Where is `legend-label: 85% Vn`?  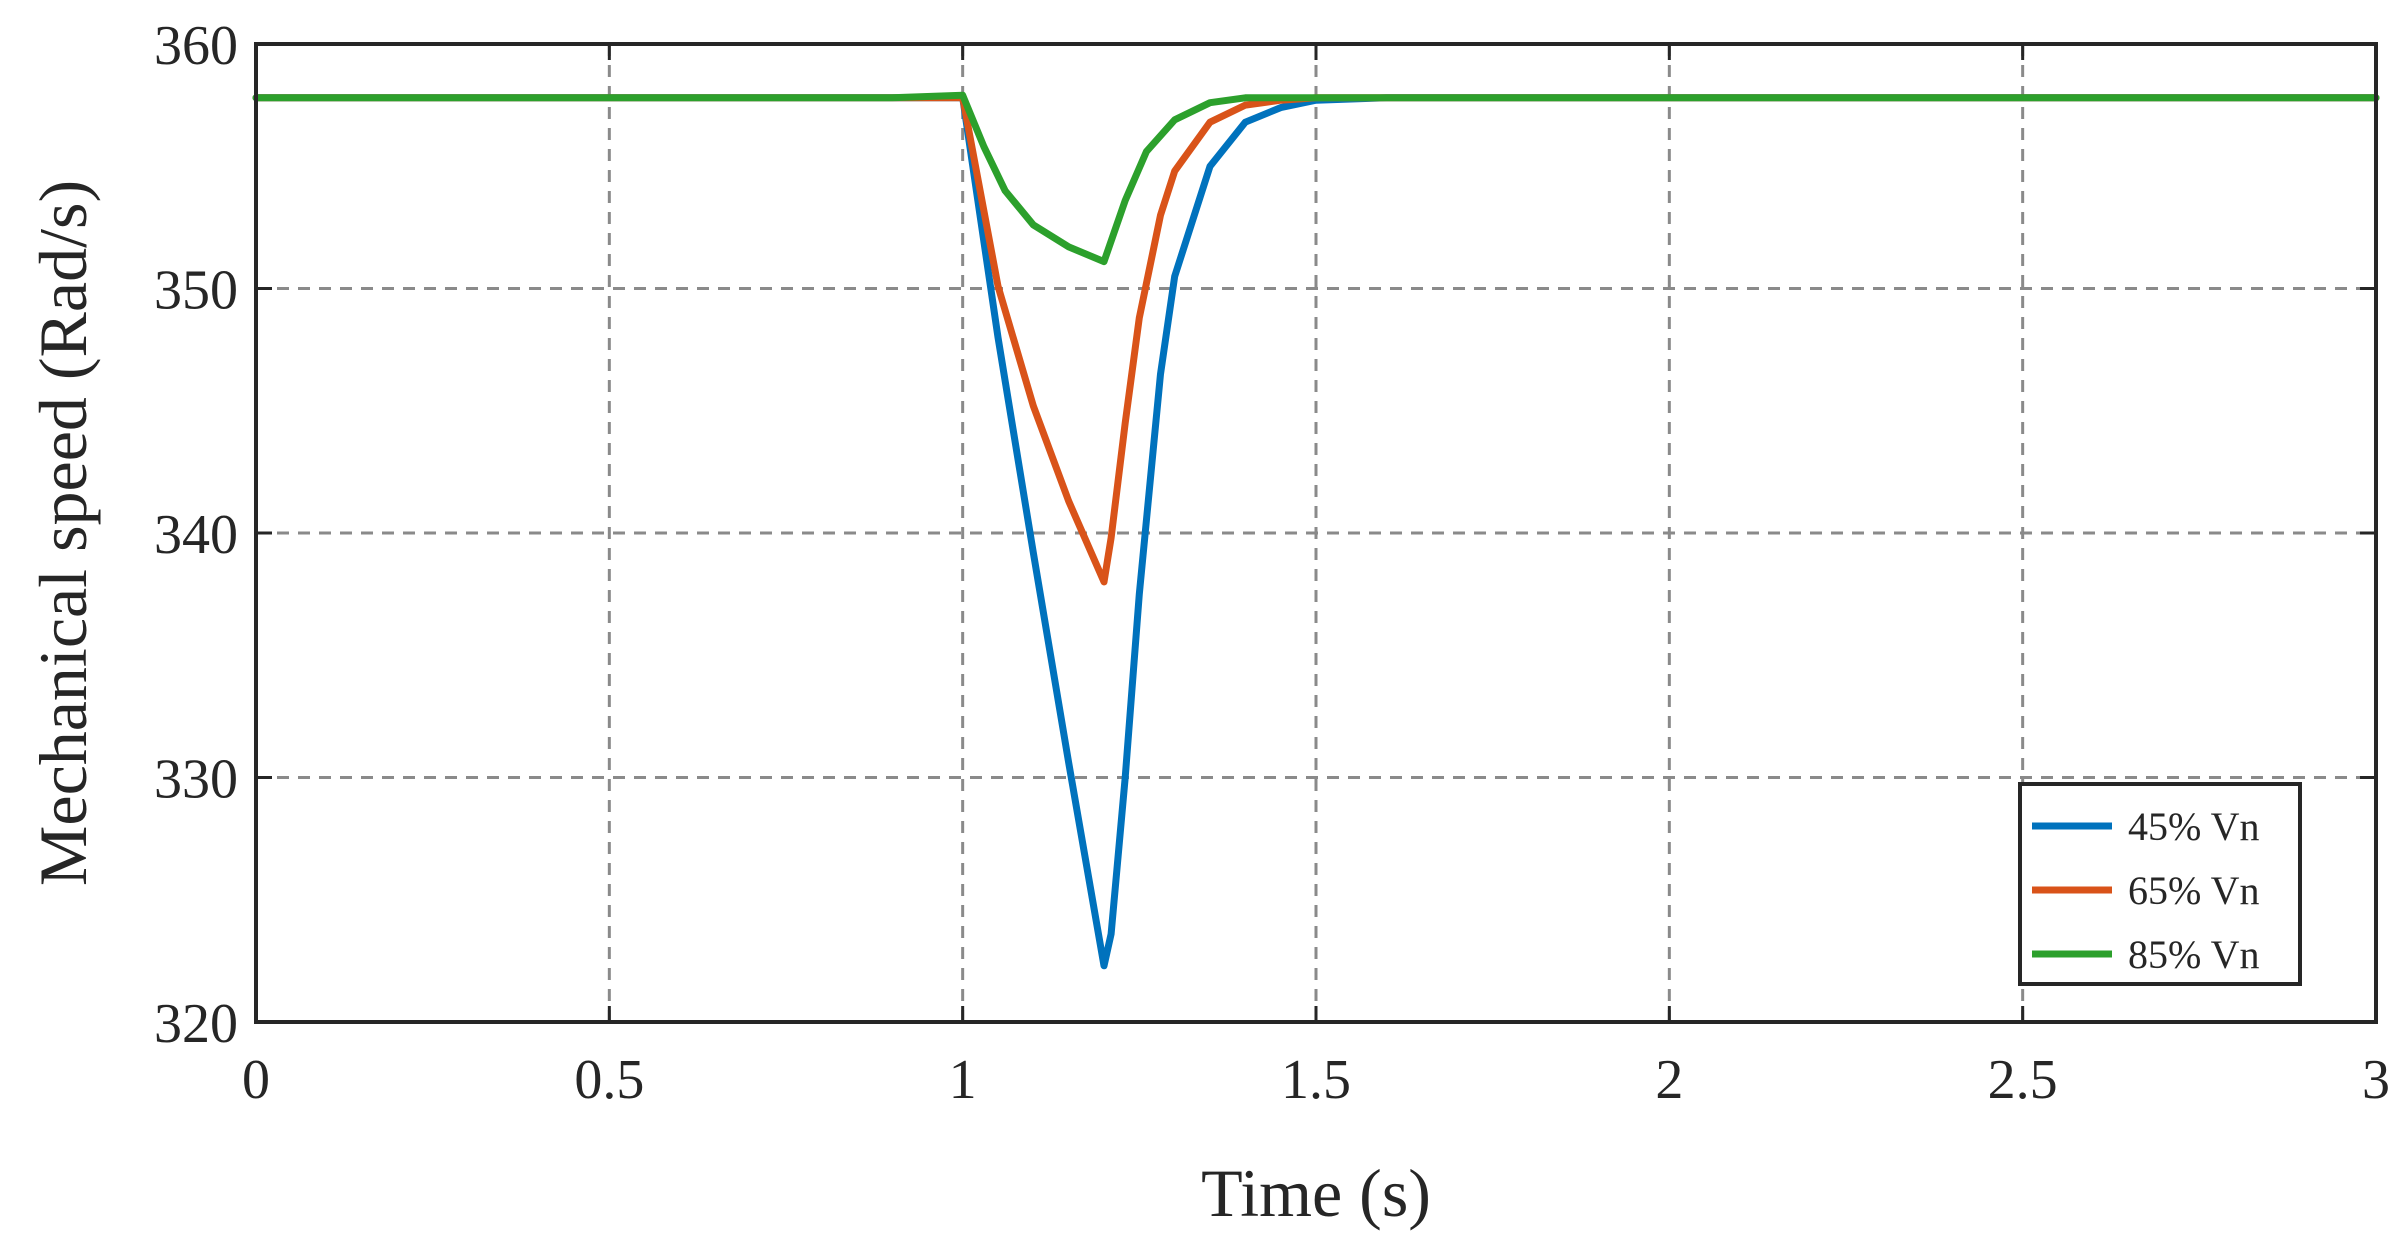
legend-label: 85% Vn is located at coordinates (2193, 954).